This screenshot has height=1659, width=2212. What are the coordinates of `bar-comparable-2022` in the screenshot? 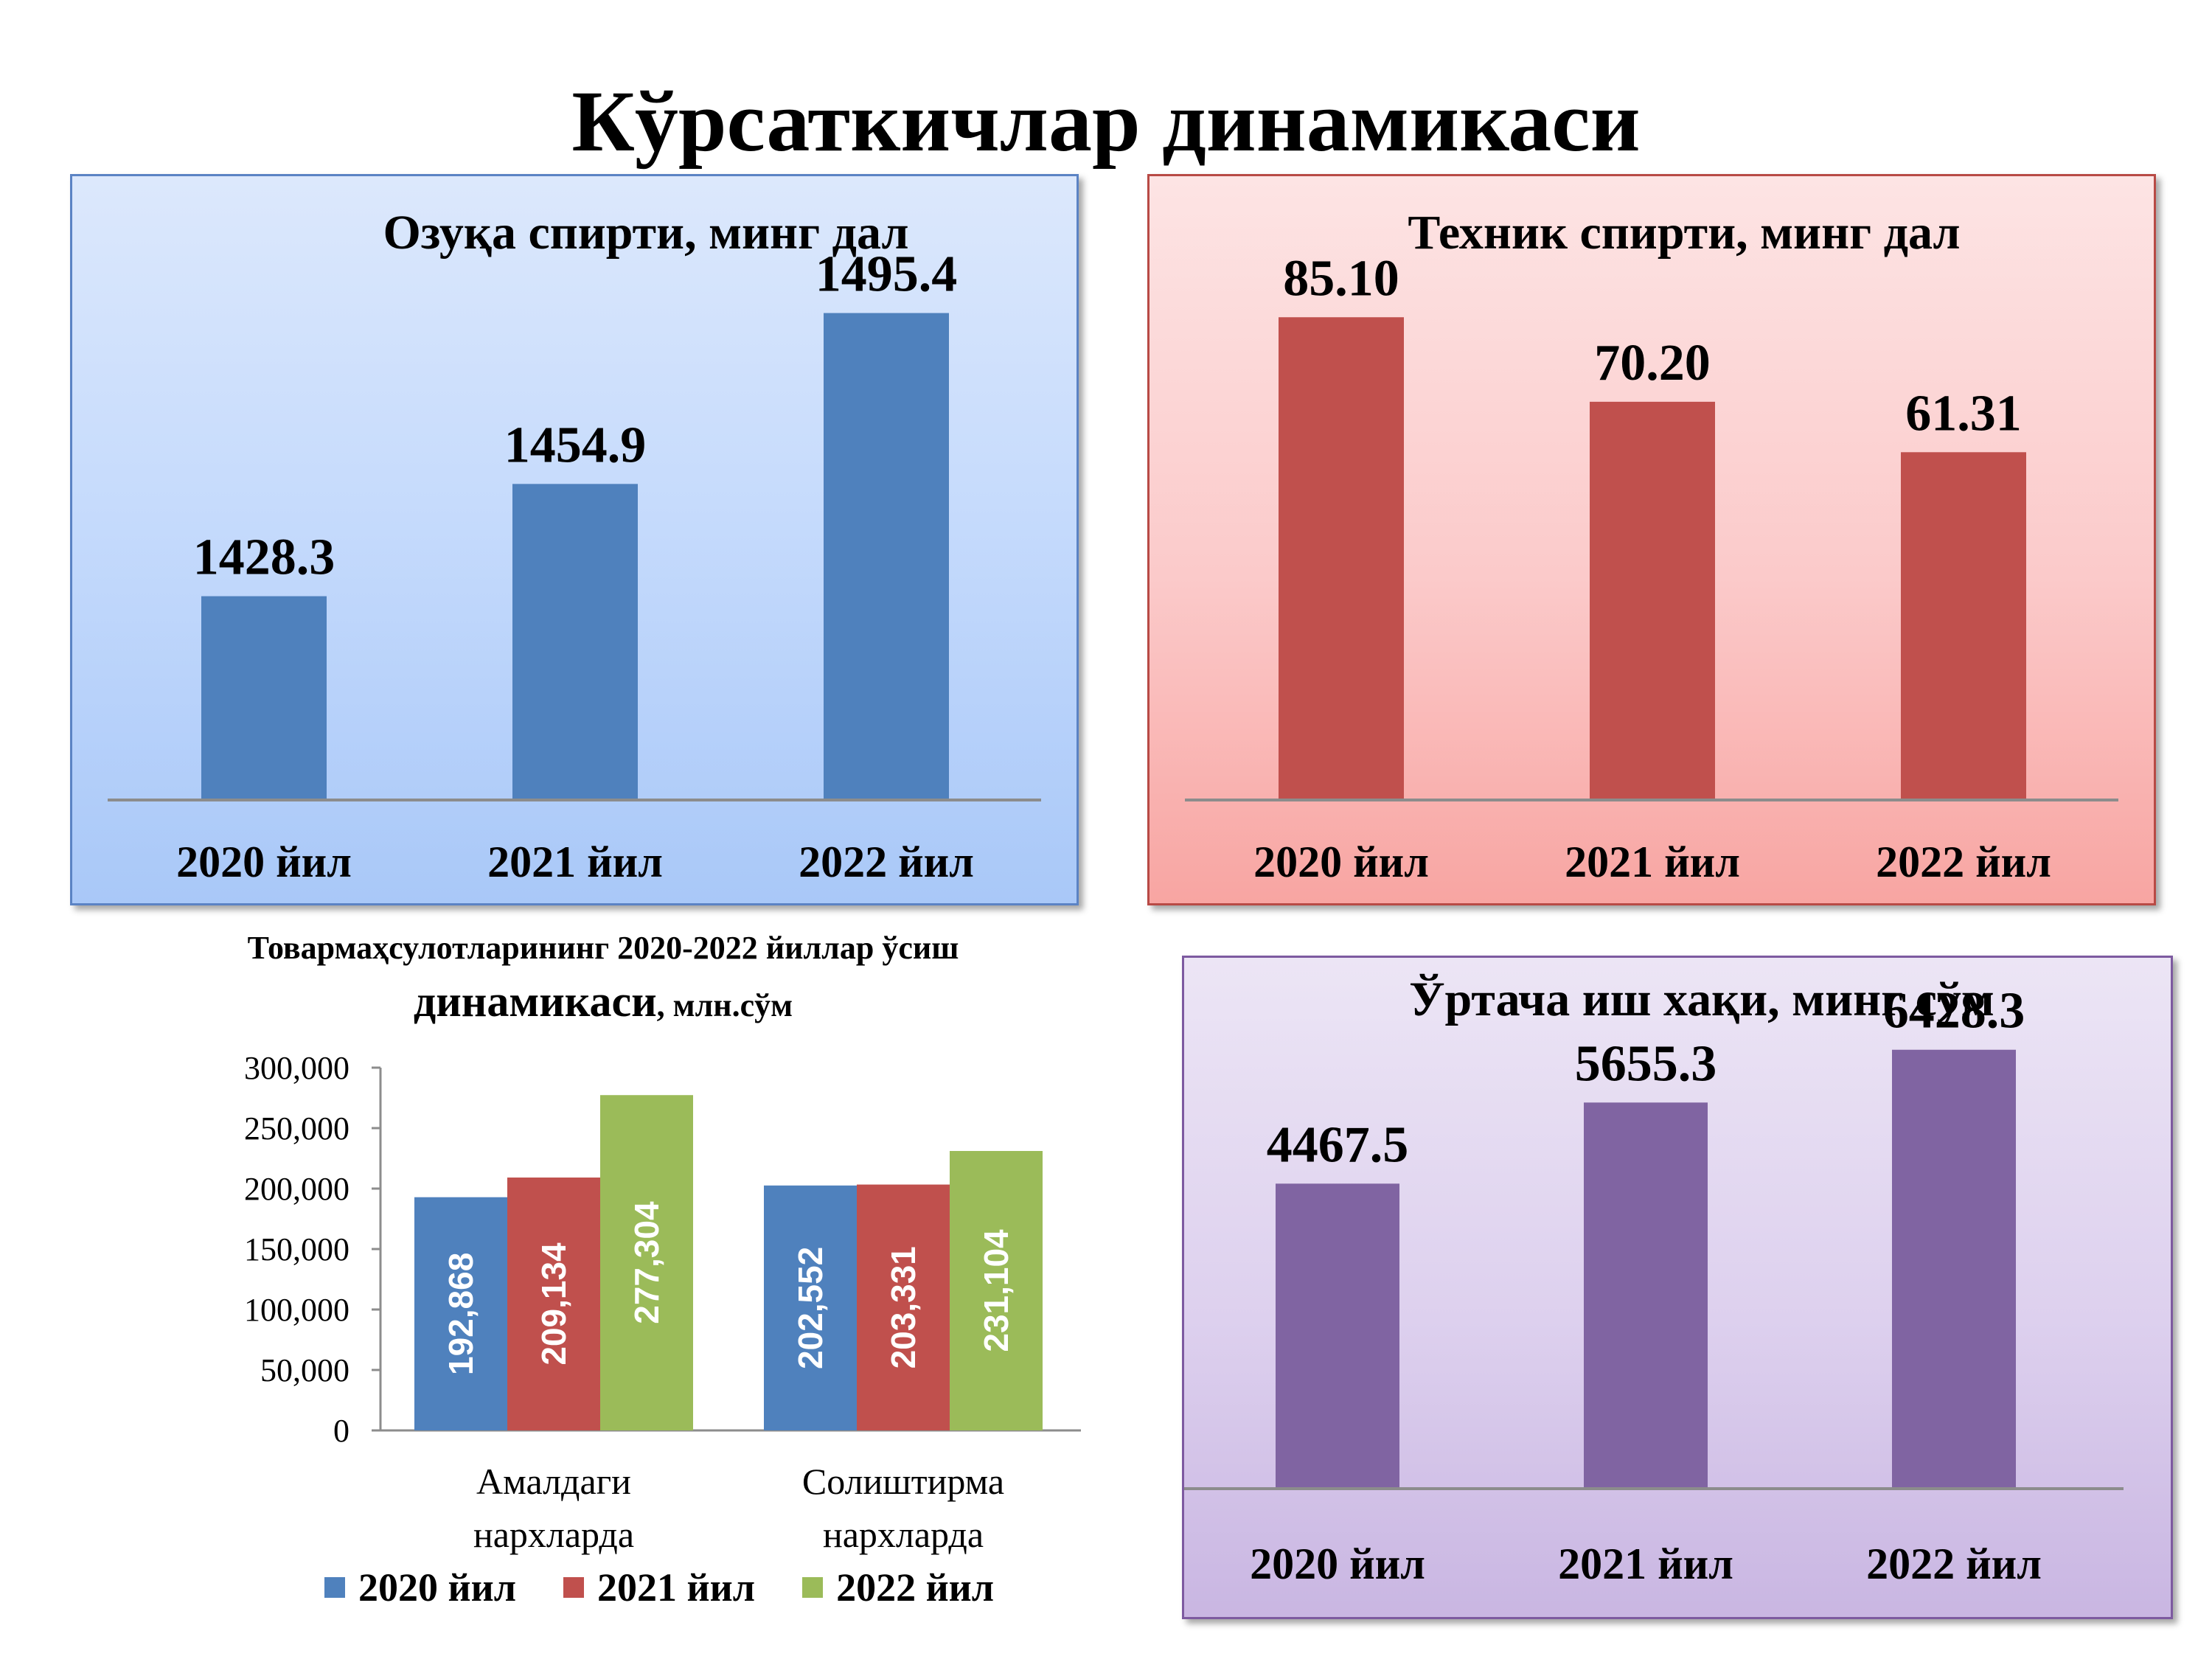 It's located at (996, 1290).